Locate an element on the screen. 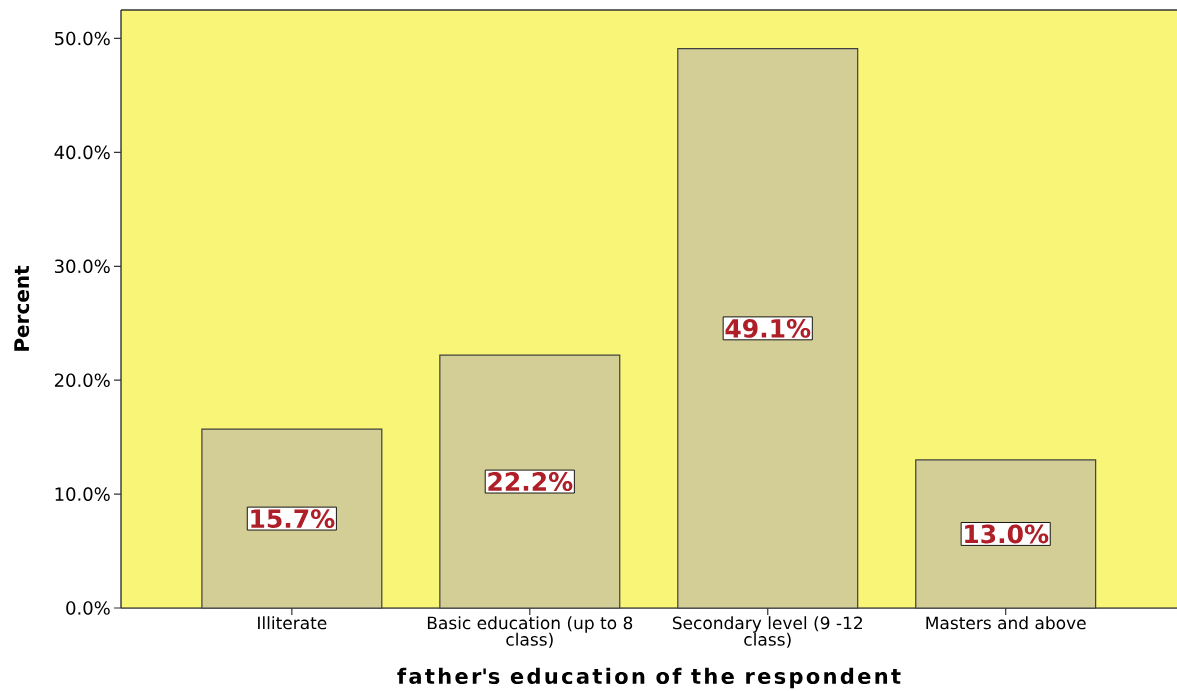  x-tick-label: Secondary level (9 -12 class) is located at coordinates (767, 632).